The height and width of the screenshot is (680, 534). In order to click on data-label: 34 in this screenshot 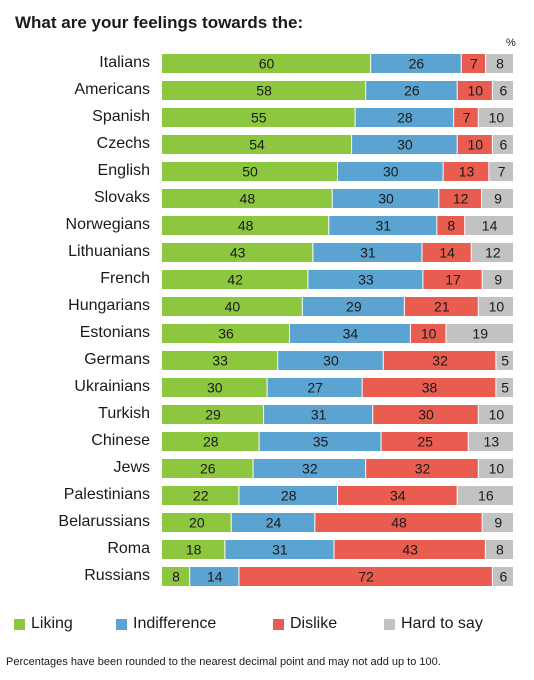, I will do `click(351, 334)`.